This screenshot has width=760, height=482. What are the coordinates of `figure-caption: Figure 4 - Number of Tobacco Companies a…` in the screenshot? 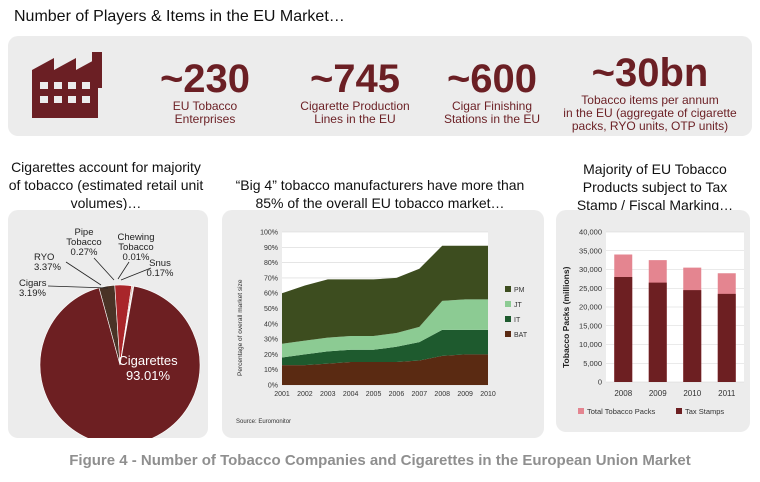 It's located at (380, 460).